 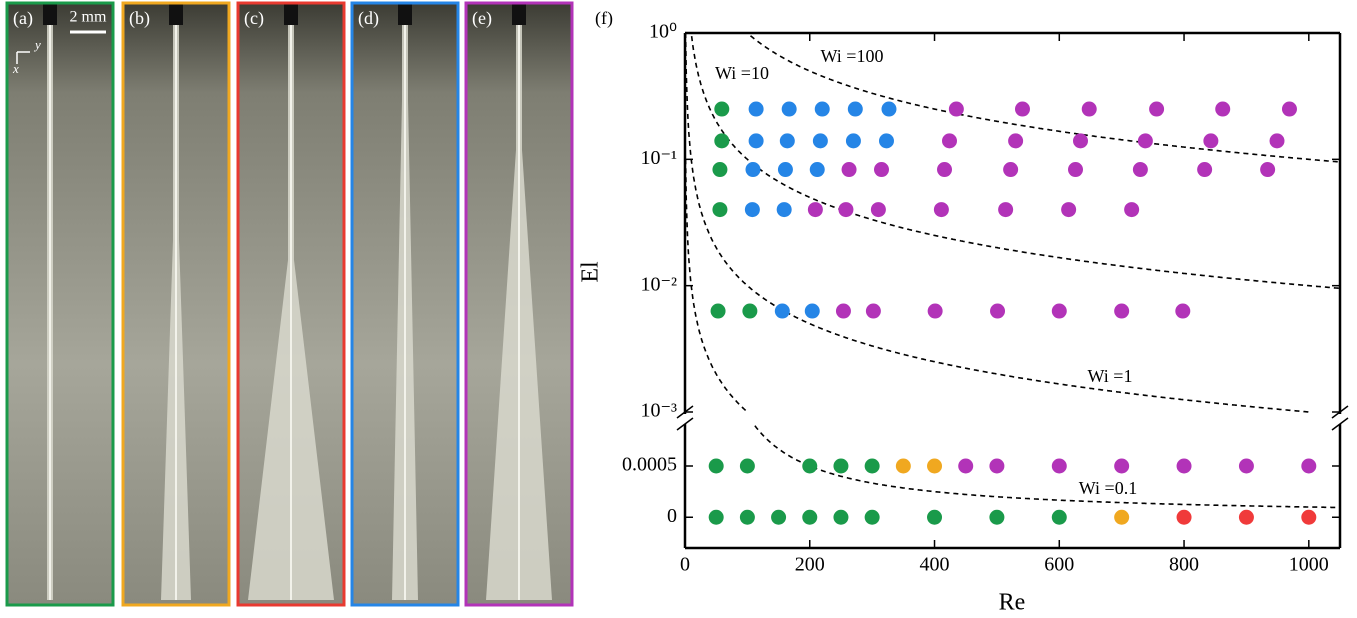 I want to click on x-tick-label: 1000, so click(x=1309, y=565).